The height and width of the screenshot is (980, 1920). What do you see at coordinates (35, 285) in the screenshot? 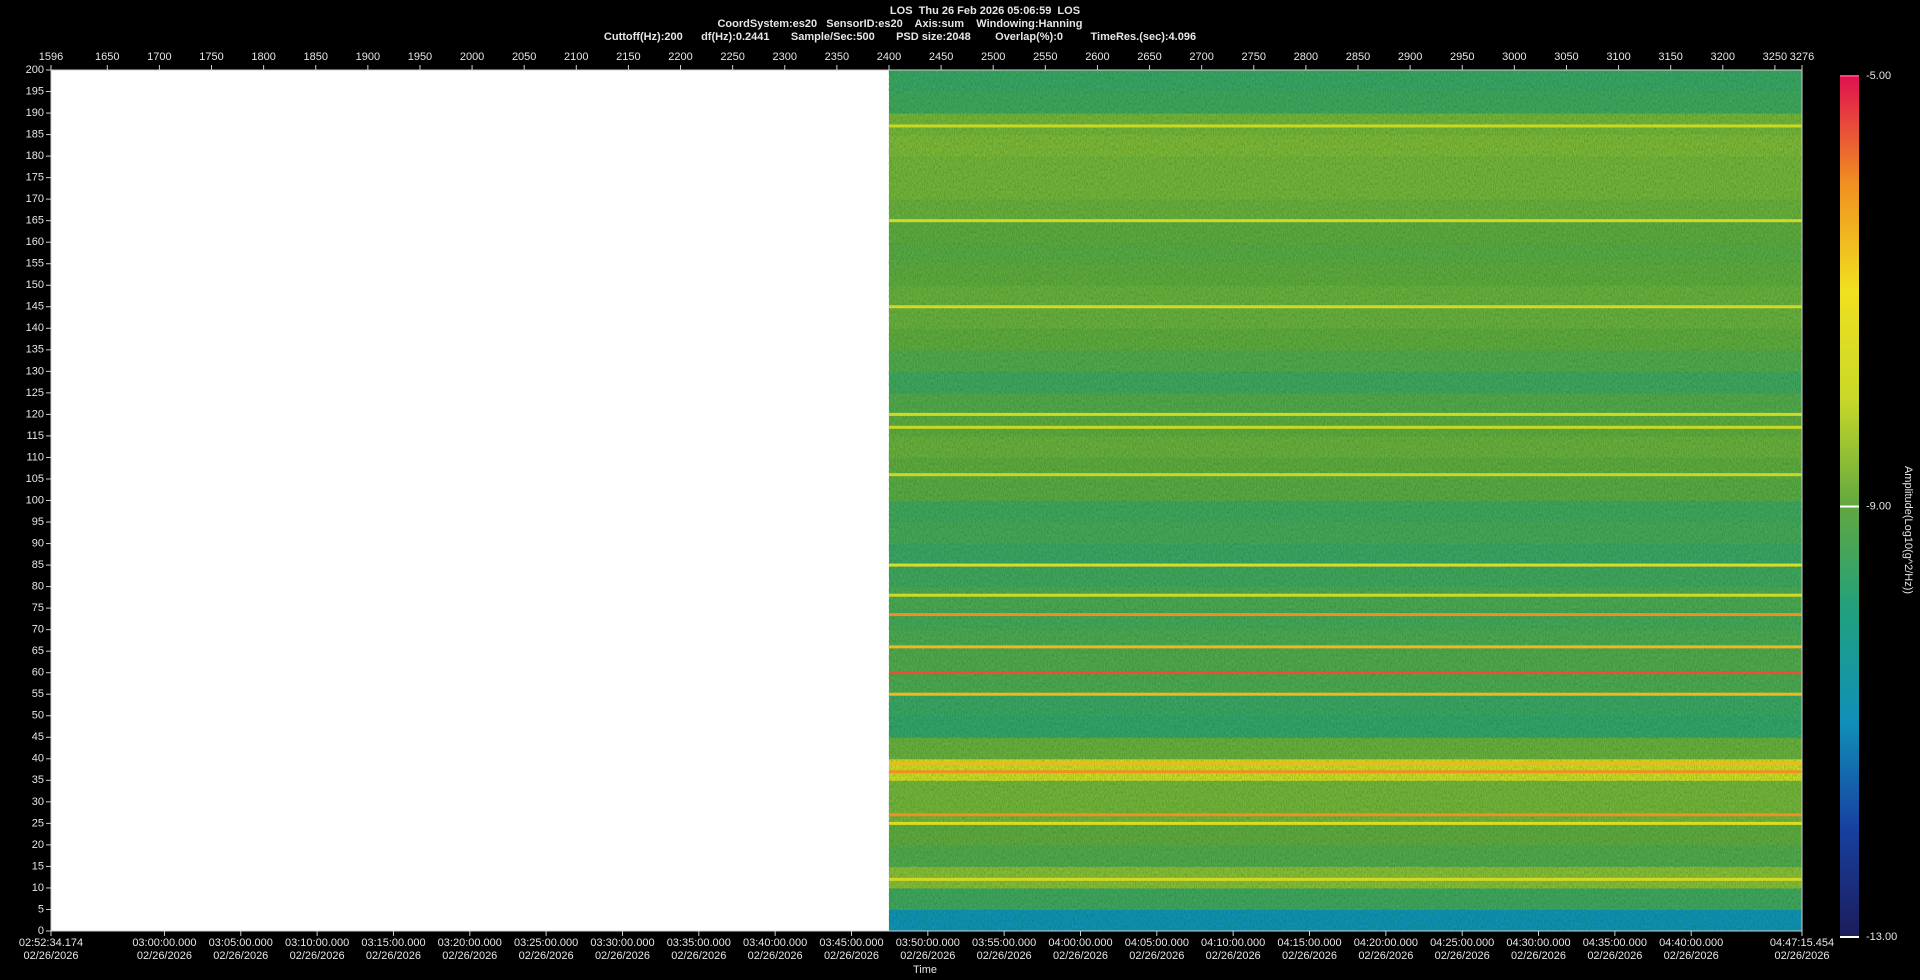
I see `y-tick-label: 150` at bounding box center [35, 285].